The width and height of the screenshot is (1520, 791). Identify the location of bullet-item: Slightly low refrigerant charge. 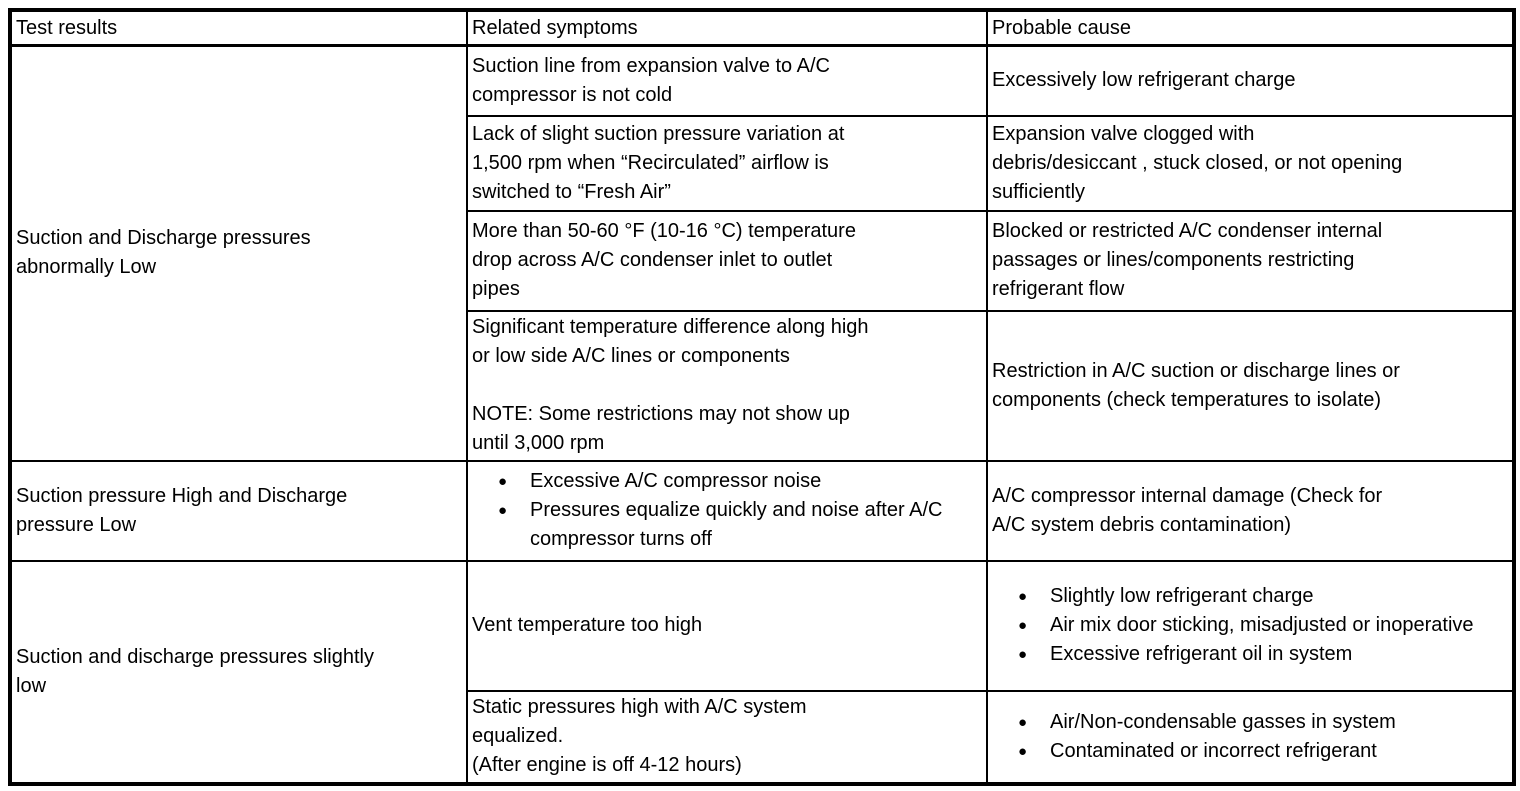
(1250, 596).